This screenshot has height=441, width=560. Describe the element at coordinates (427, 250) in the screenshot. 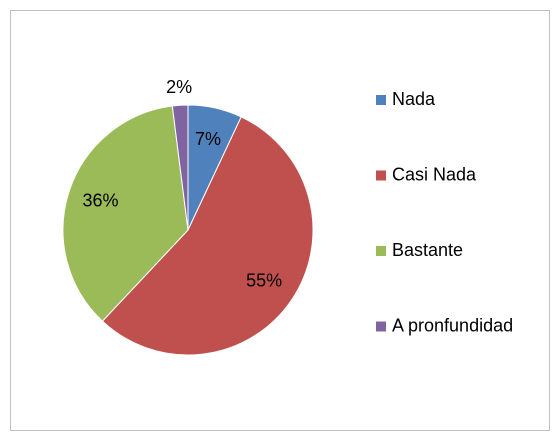

I see `legend-label: Bastante` at that location.